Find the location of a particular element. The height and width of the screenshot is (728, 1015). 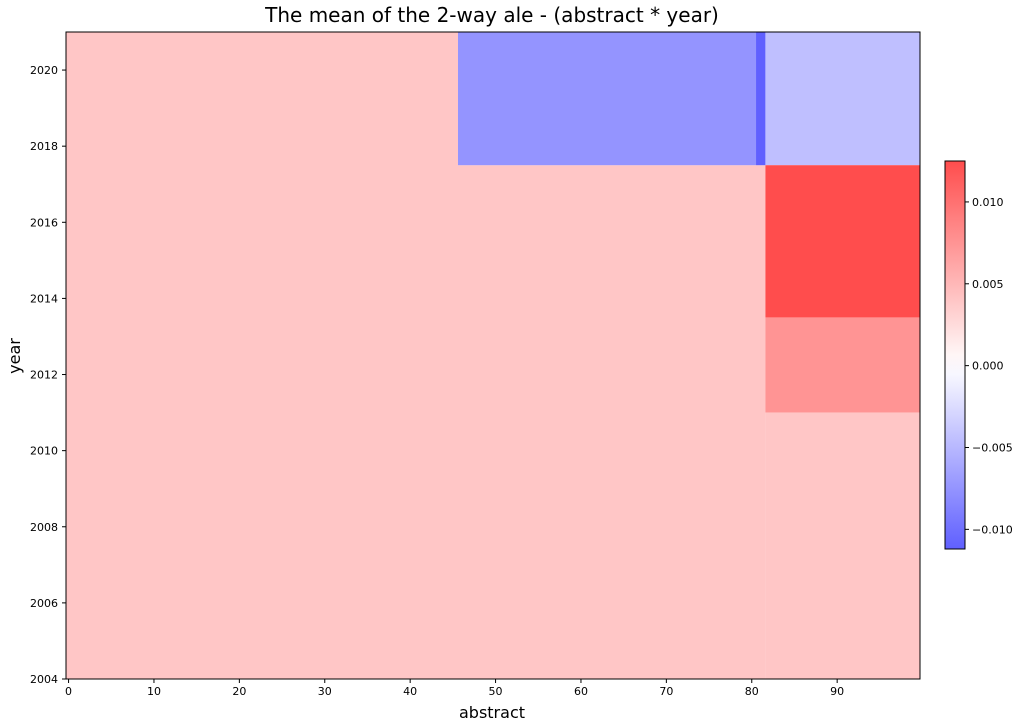

colorbar-tick-label: −0.010 is located at coordinates (992, 529).